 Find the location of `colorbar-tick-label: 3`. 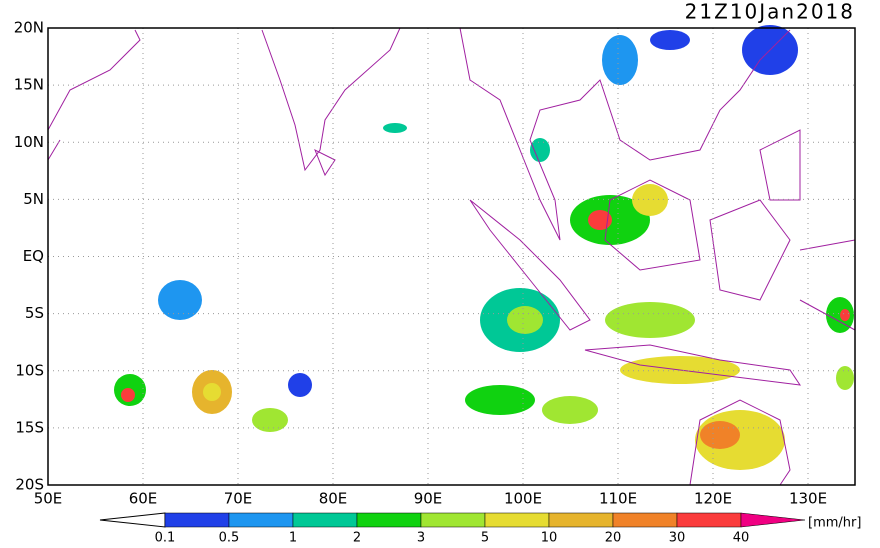

colorbar-tick-label: 3 is located at coordinates (421, 538).